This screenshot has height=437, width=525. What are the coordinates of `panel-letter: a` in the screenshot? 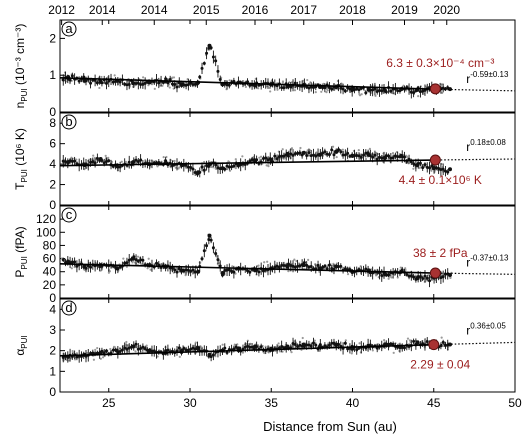 It's located at (69, 28).